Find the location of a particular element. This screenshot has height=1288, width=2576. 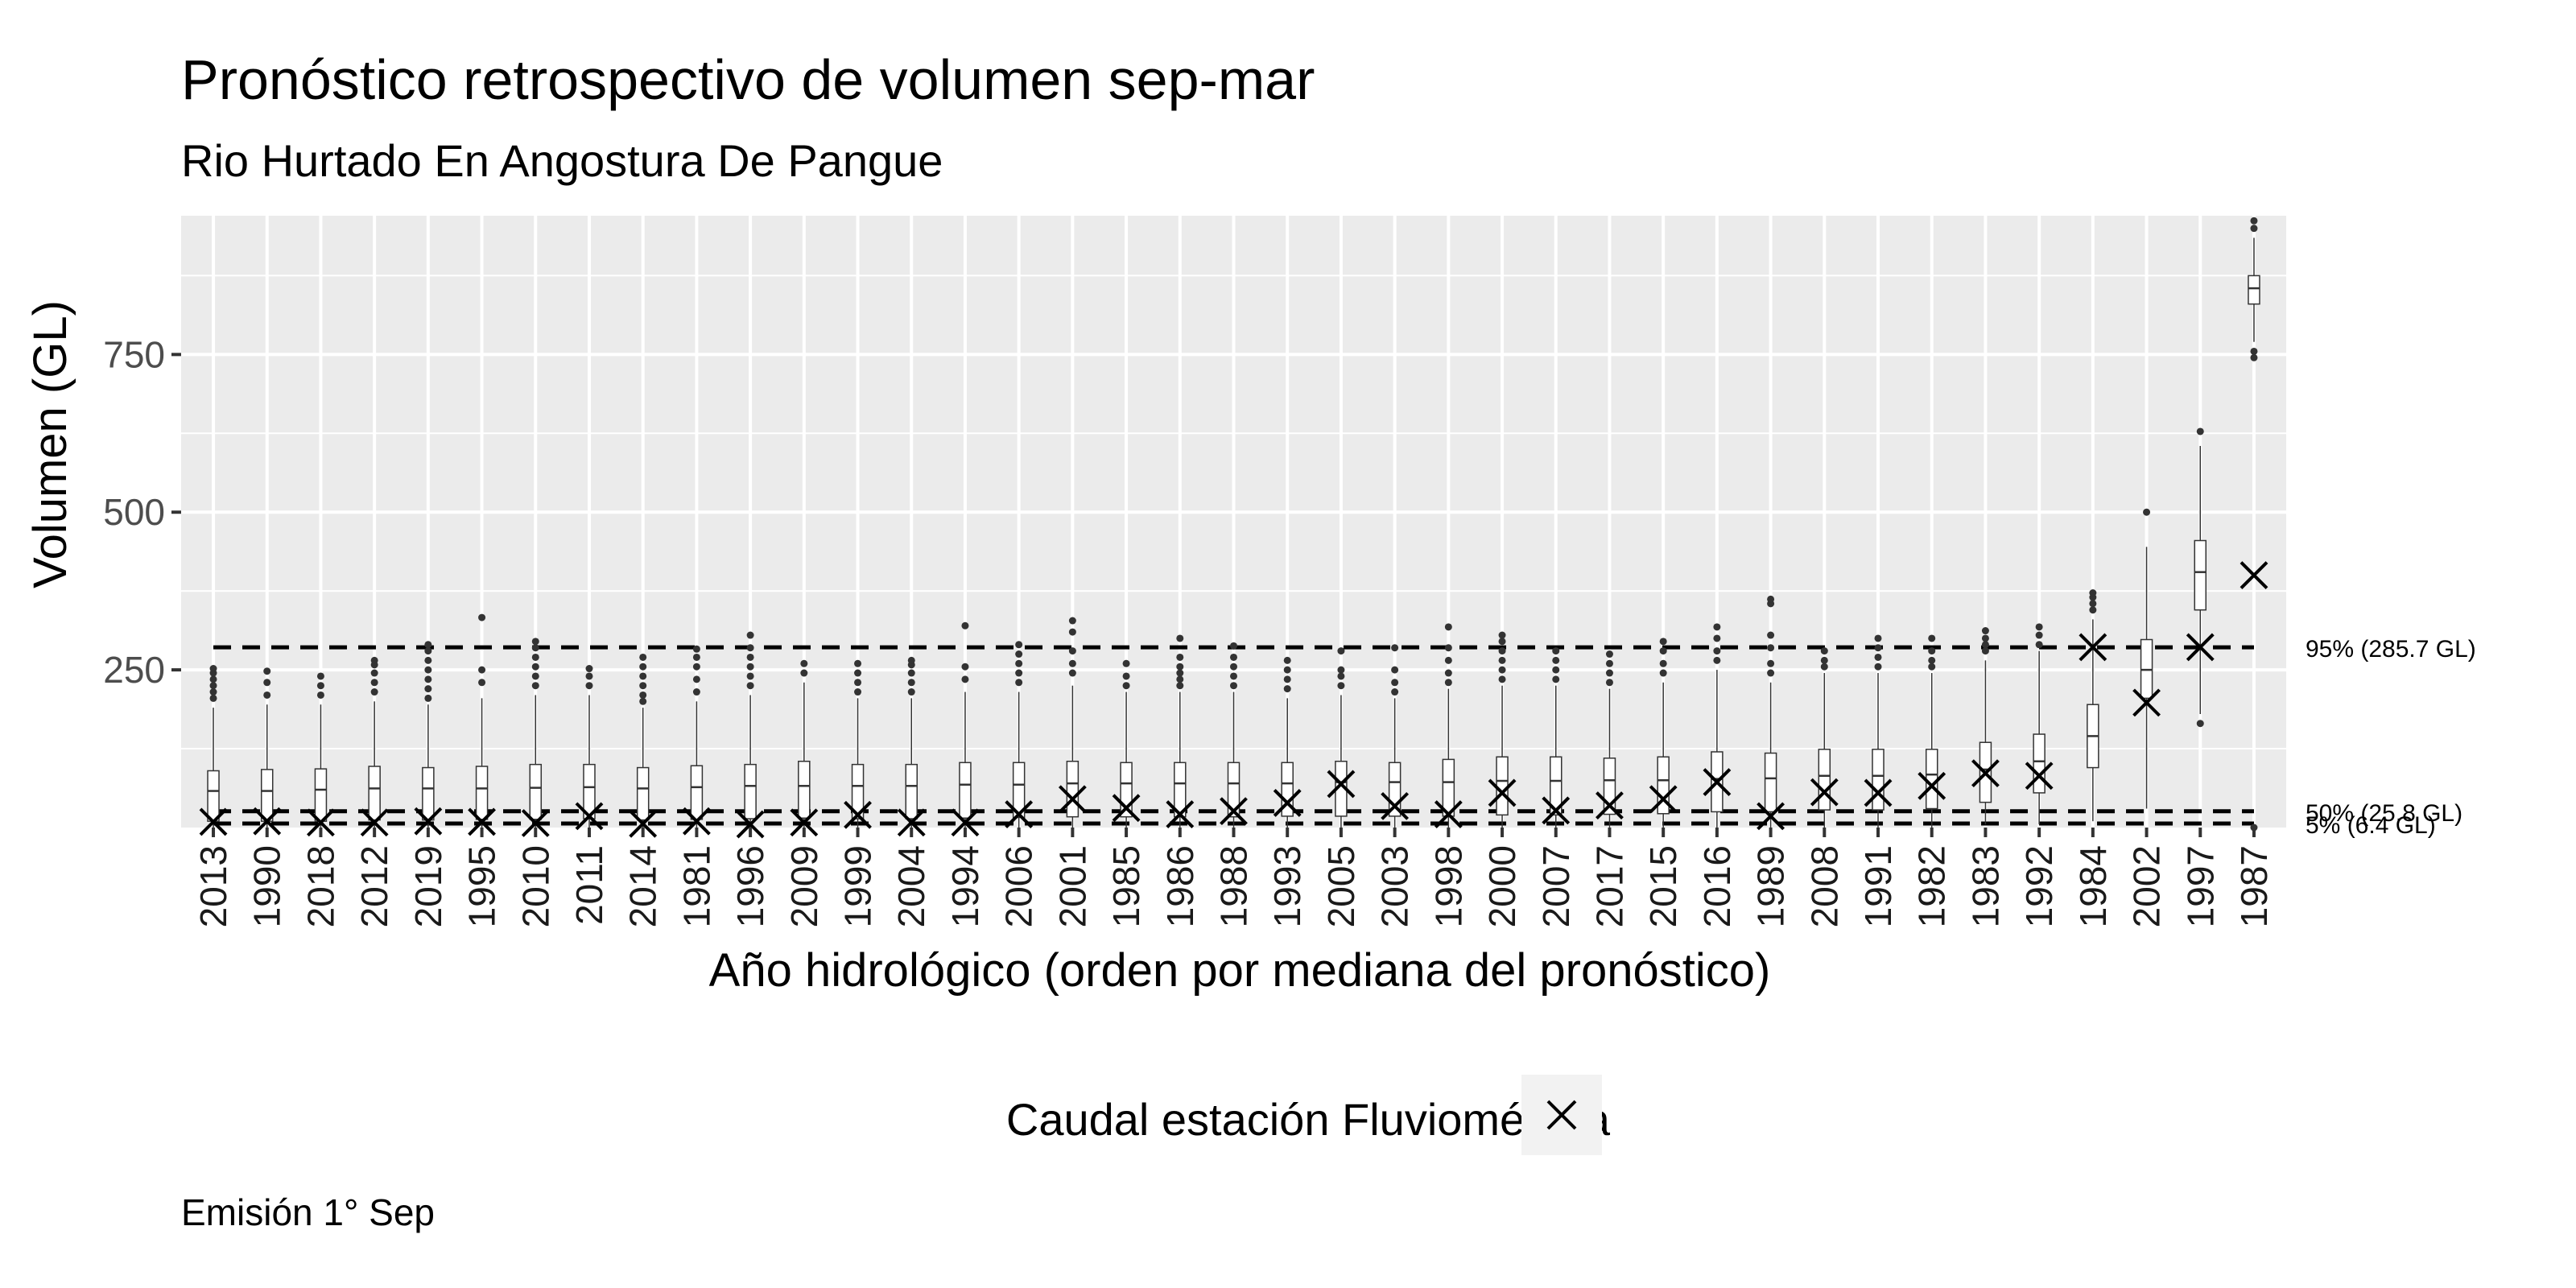

observed-marker-2013 is located at coordinates (213, 821).